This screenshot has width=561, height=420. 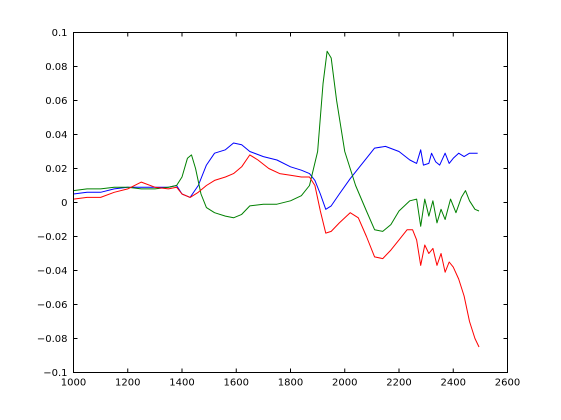 I want to click on y-tick-label: 0.06, so click(x=56, y=101).